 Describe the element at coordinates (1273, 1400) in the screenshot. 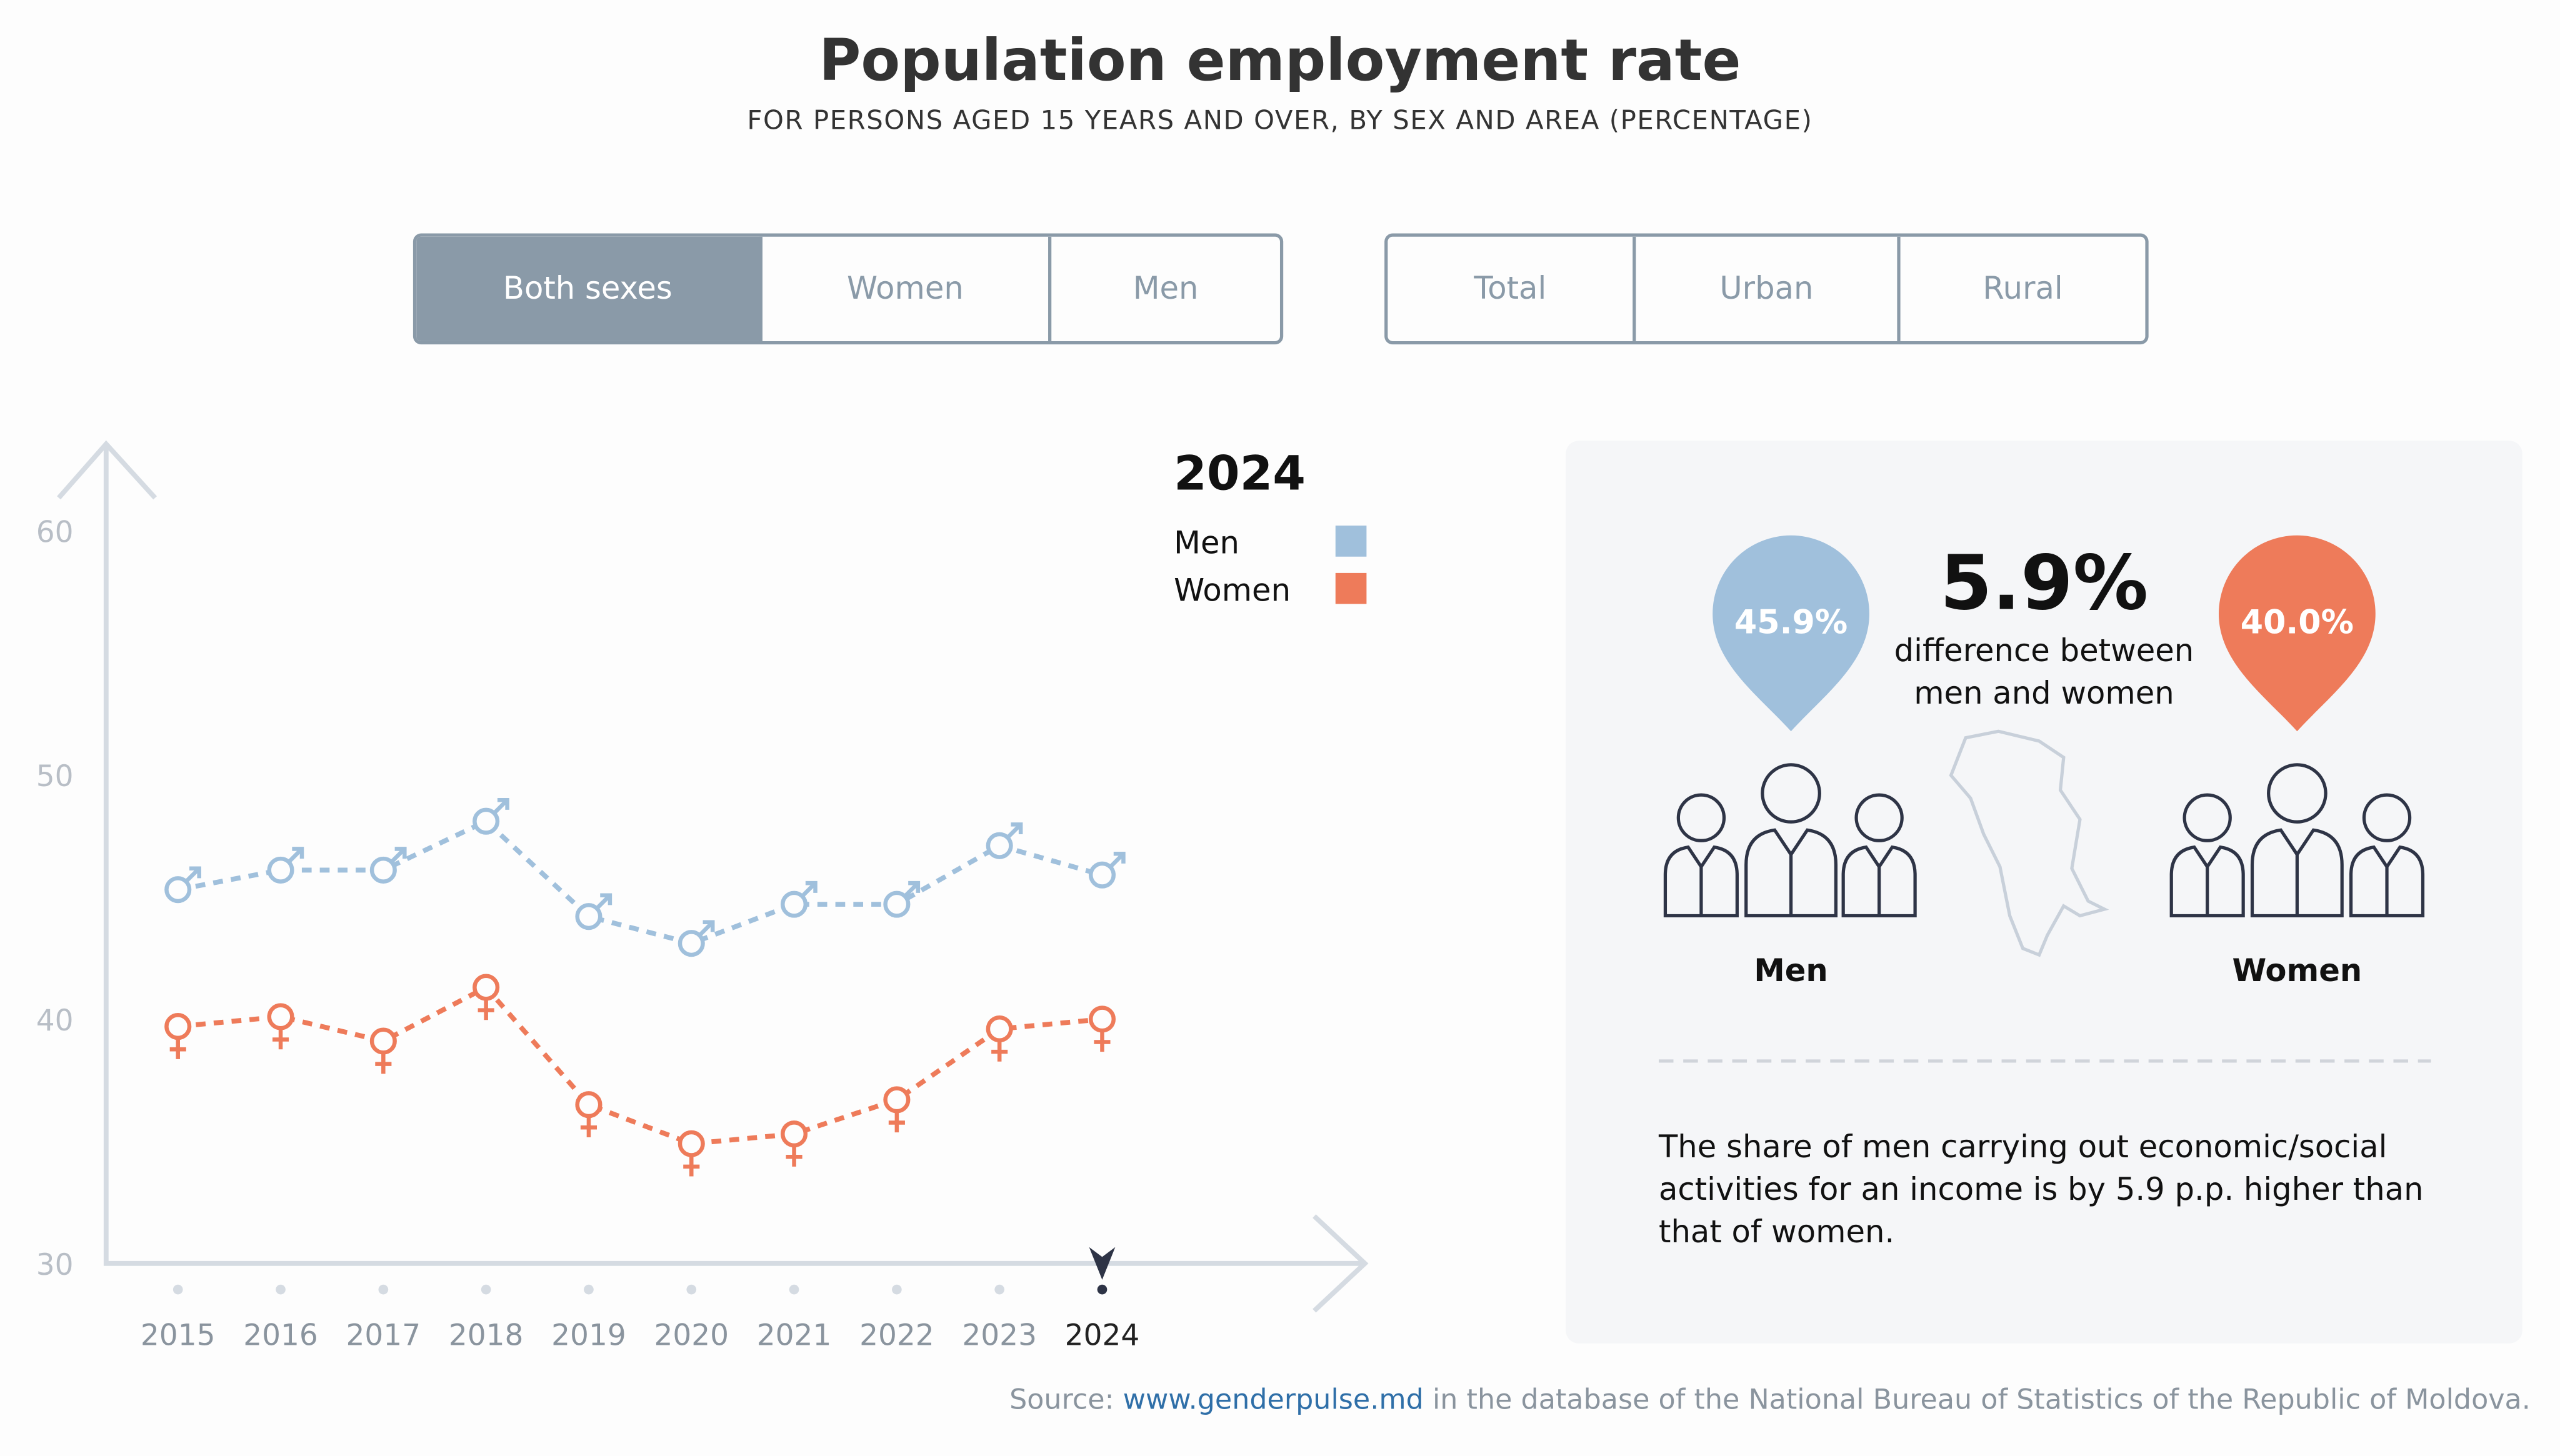

I see `source-link: www.genderpulse.md` at that location.